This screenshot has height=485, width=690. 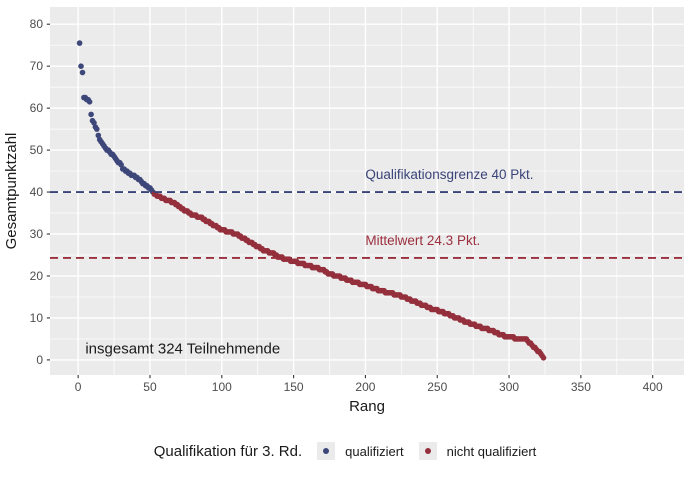 I want to click on participants-annotation: insgesamt 324 Teilnehmende, so click(x=182, y=349).